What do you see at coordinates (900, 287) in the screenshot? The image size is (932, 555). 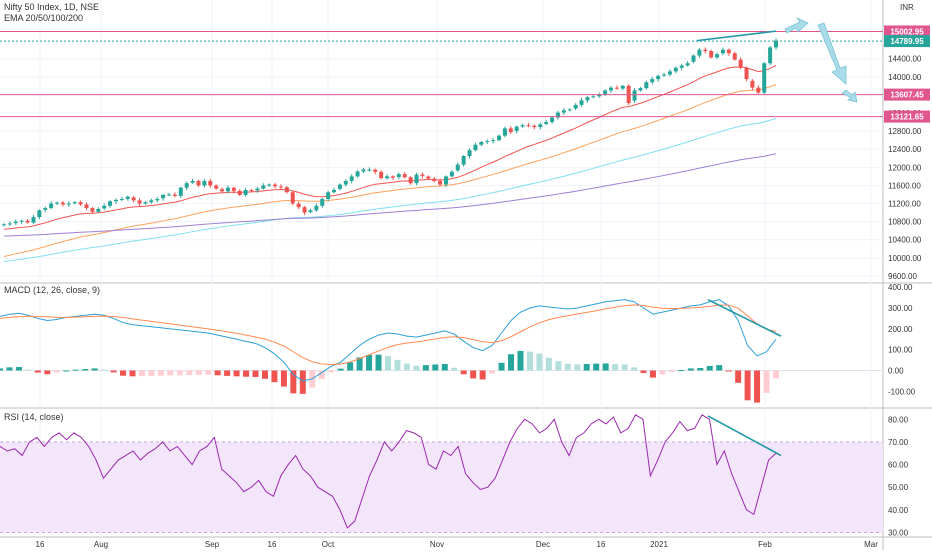 I see `macd-tick-label: 400.00` at bounding box center [900, 287].